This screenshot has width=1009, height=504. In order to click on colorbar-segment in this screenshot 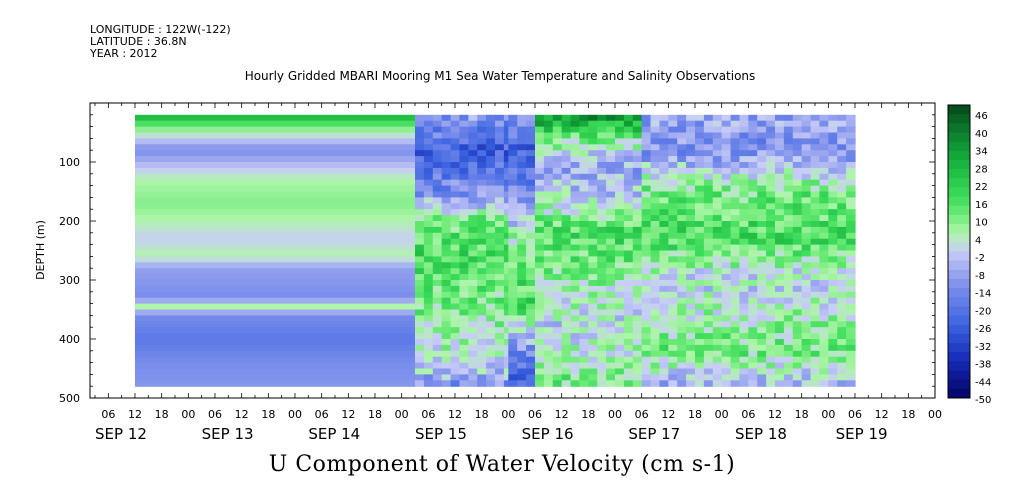, I will do `click(959, 229)`.